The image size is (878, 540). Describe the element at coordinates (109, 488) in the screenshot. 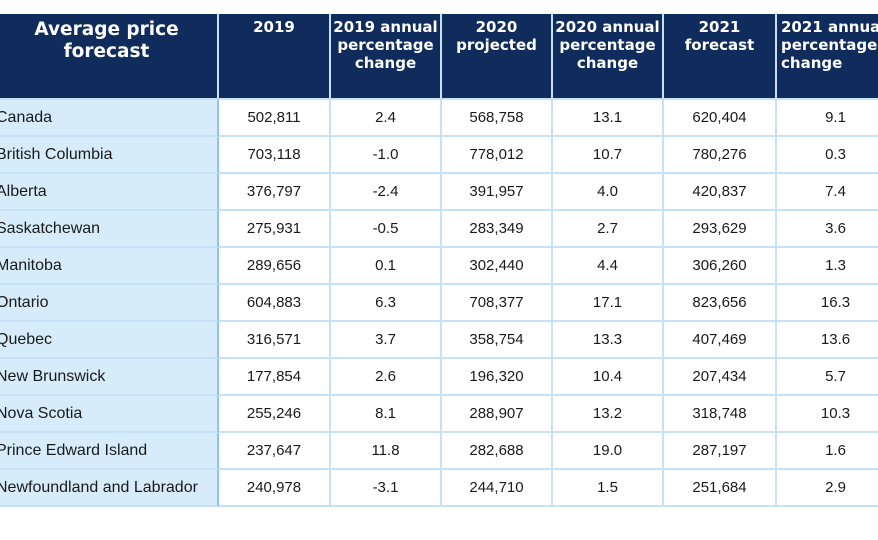

I see `province-cell: Newfoundland and Labrador` at that location.